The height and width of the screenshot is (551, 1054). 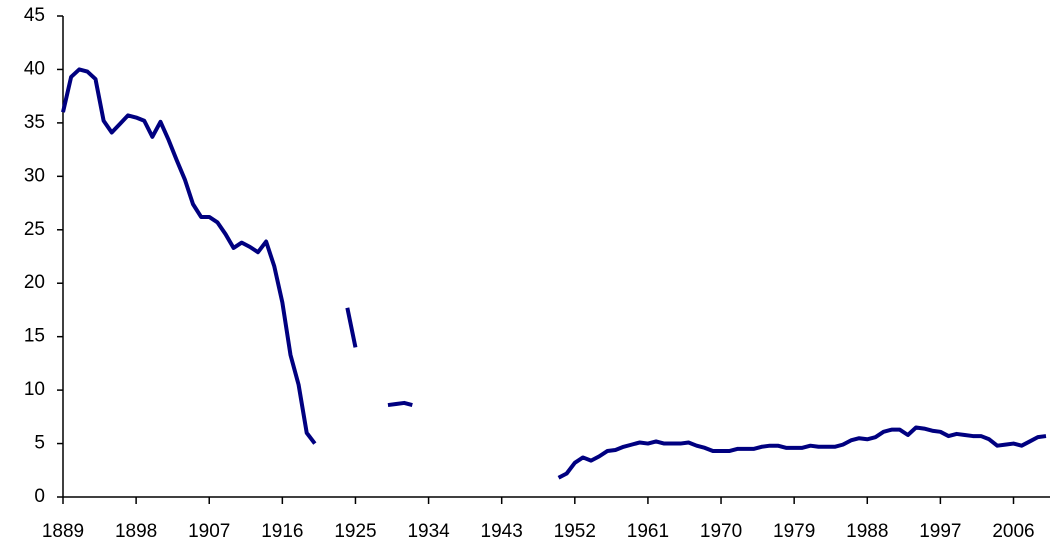 What do you see at coordinates (136, 531) in the screenshot?
I see `x-tick-label: 1898` at bounding box center [136, 531].